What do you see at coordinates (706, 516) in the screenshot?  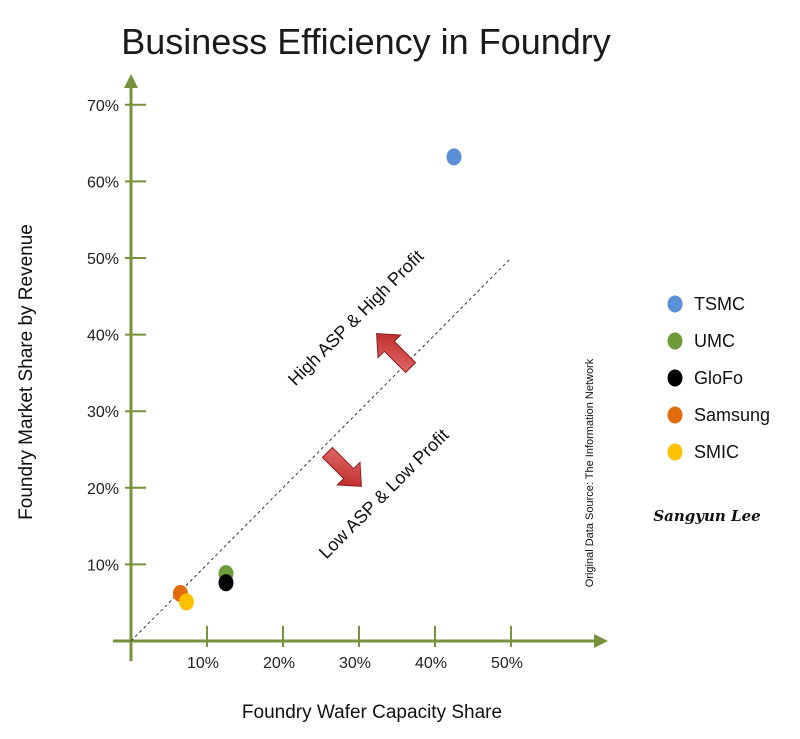 I see `signature: Sangyun Lee` at bounding box center [706, 516].